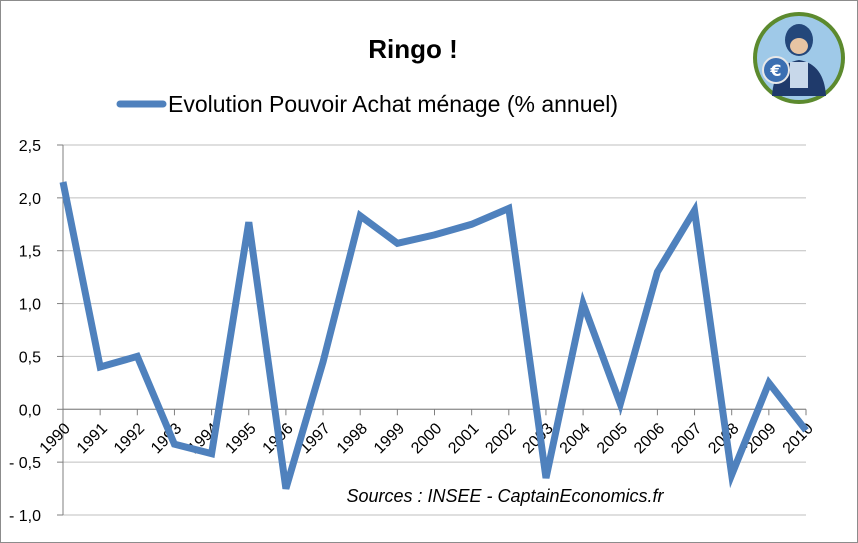 This screenshot has height=543, width=858. What do you see at coordinates (30, 410) in the screenshot?
I see `y-tick-label: 0,0` at bounding box center [30, 410].